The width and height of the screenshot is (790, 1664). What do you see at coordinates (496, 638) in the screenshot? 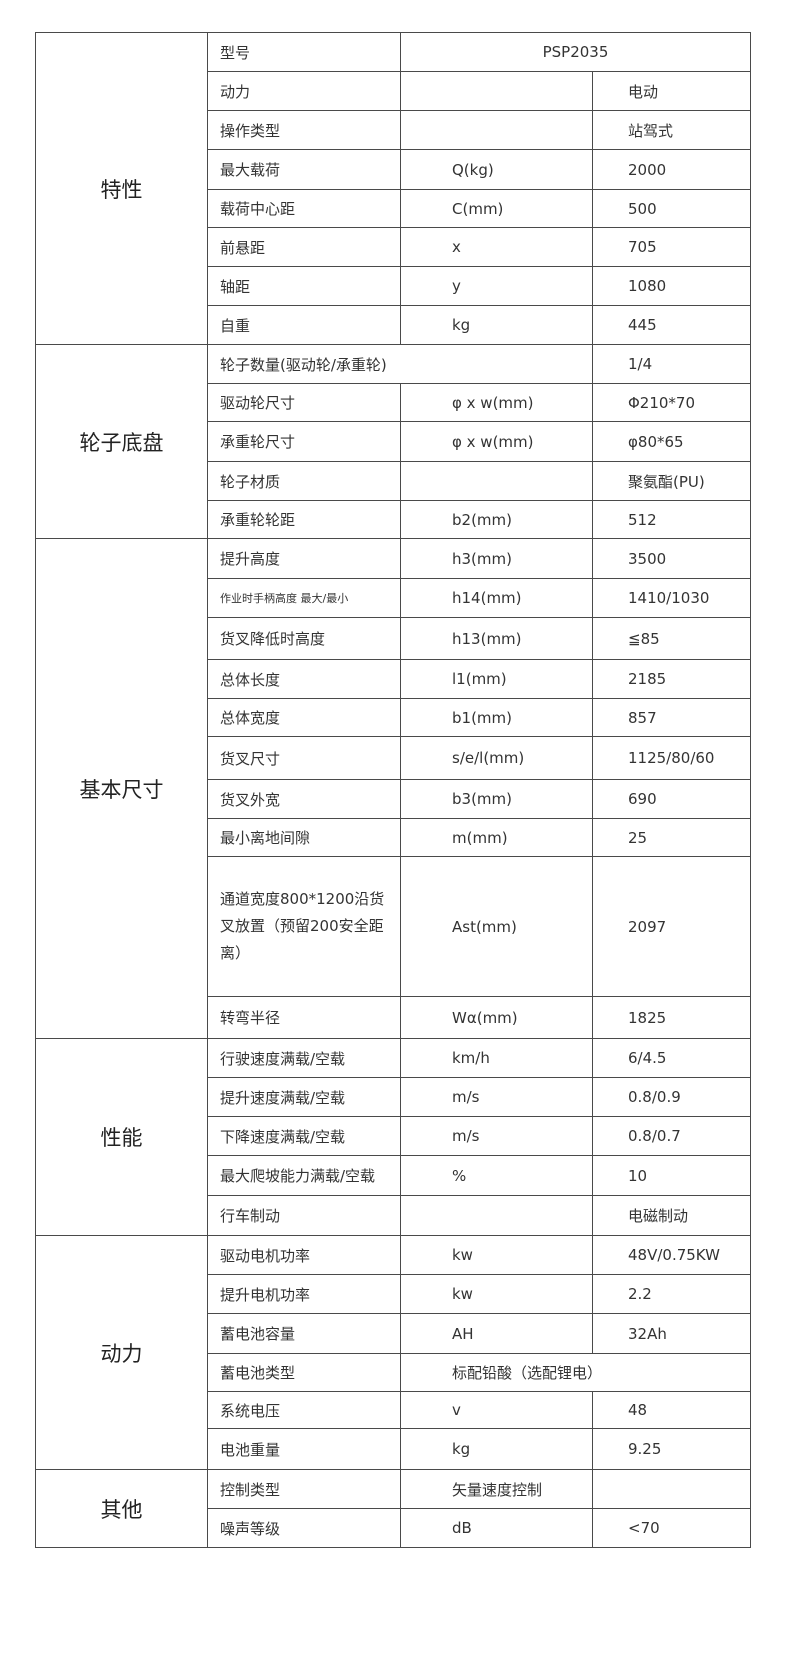
I see `spec-unit: h13(mm)` at bounding box center [496, 638].